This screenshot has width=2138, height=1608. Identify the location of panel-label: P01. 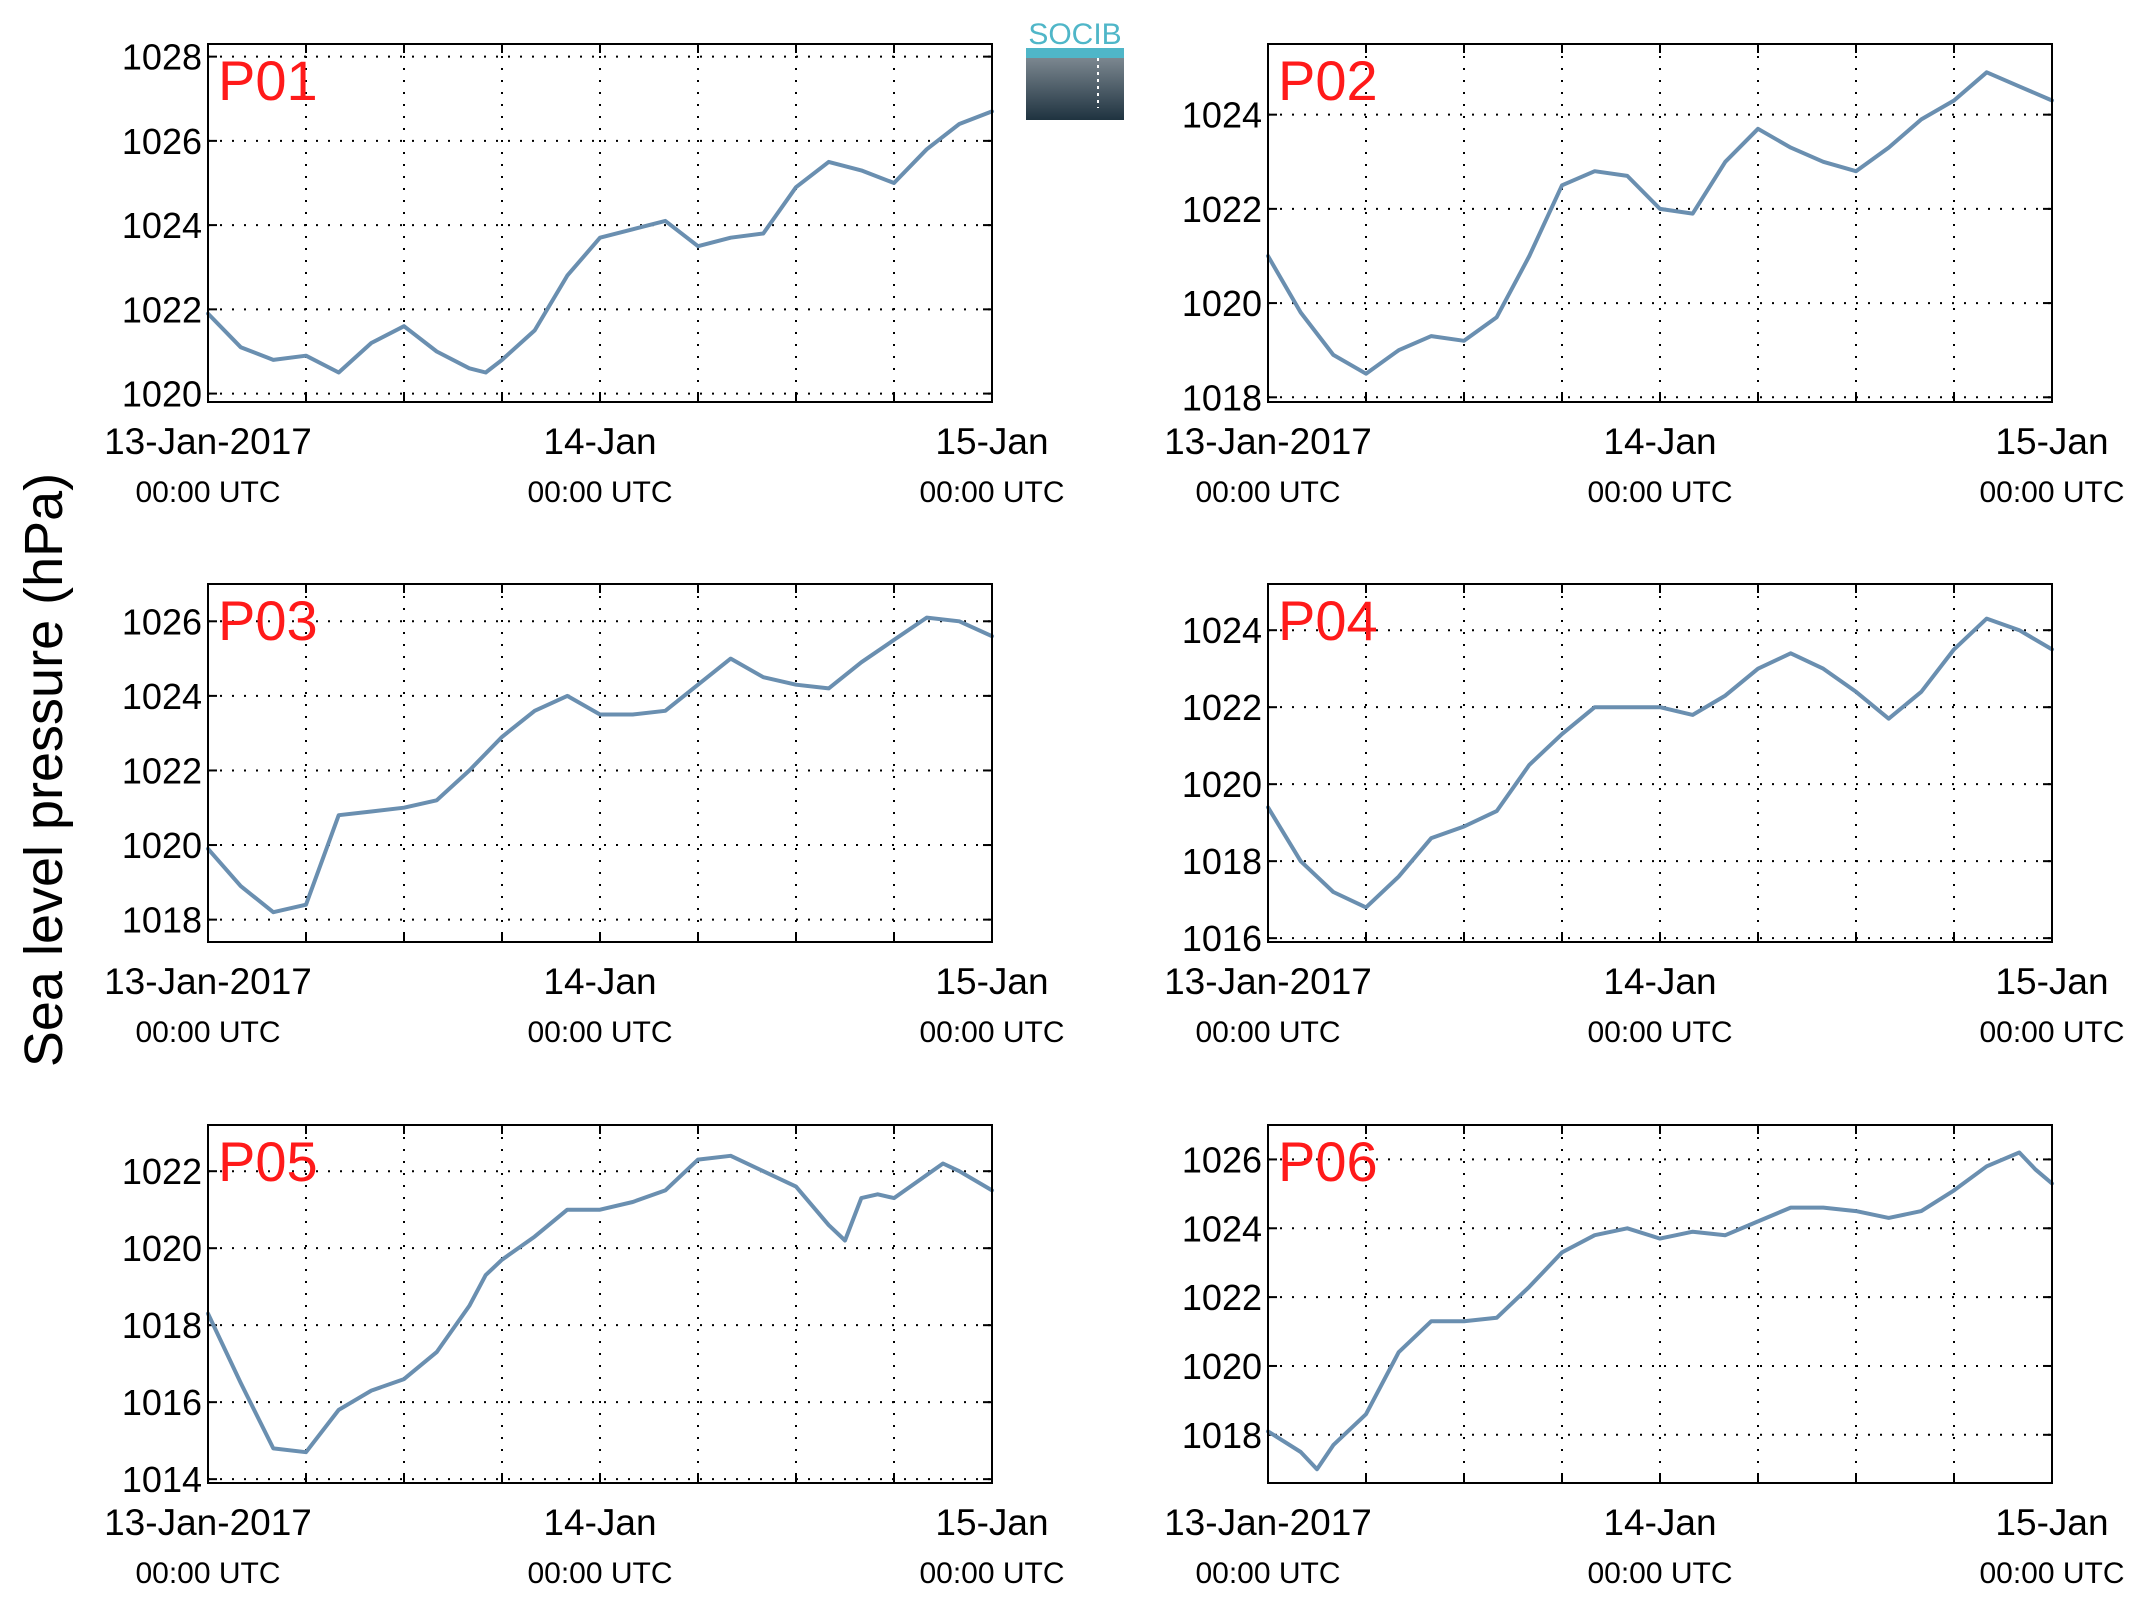
(268, 80).